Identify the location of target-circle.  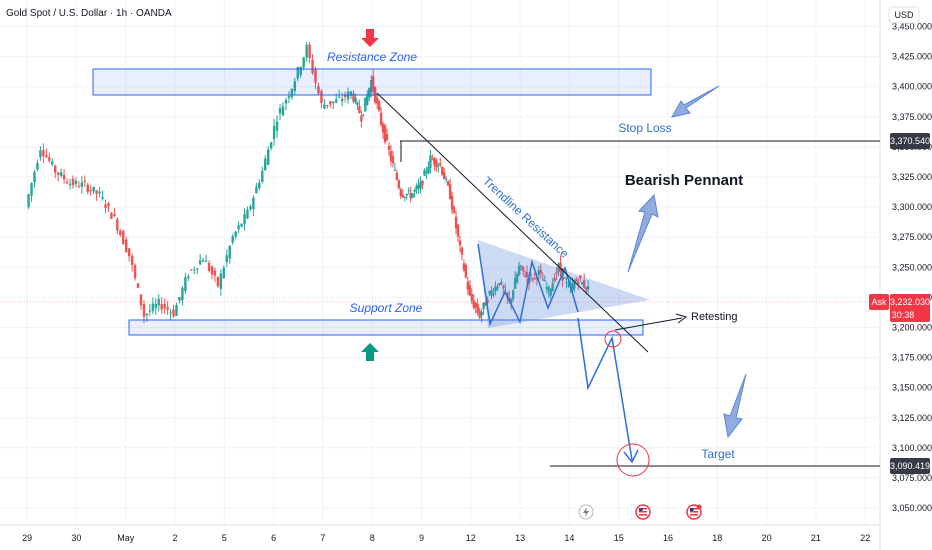
(633, 460).